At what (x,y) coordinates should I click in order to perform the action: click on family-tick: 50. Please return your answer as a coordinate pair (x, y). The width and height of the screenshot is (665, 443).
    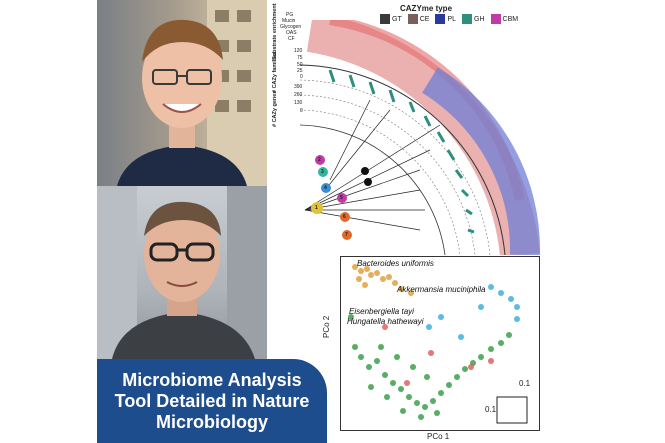
    Looking at the image, I should click on (300, 65).